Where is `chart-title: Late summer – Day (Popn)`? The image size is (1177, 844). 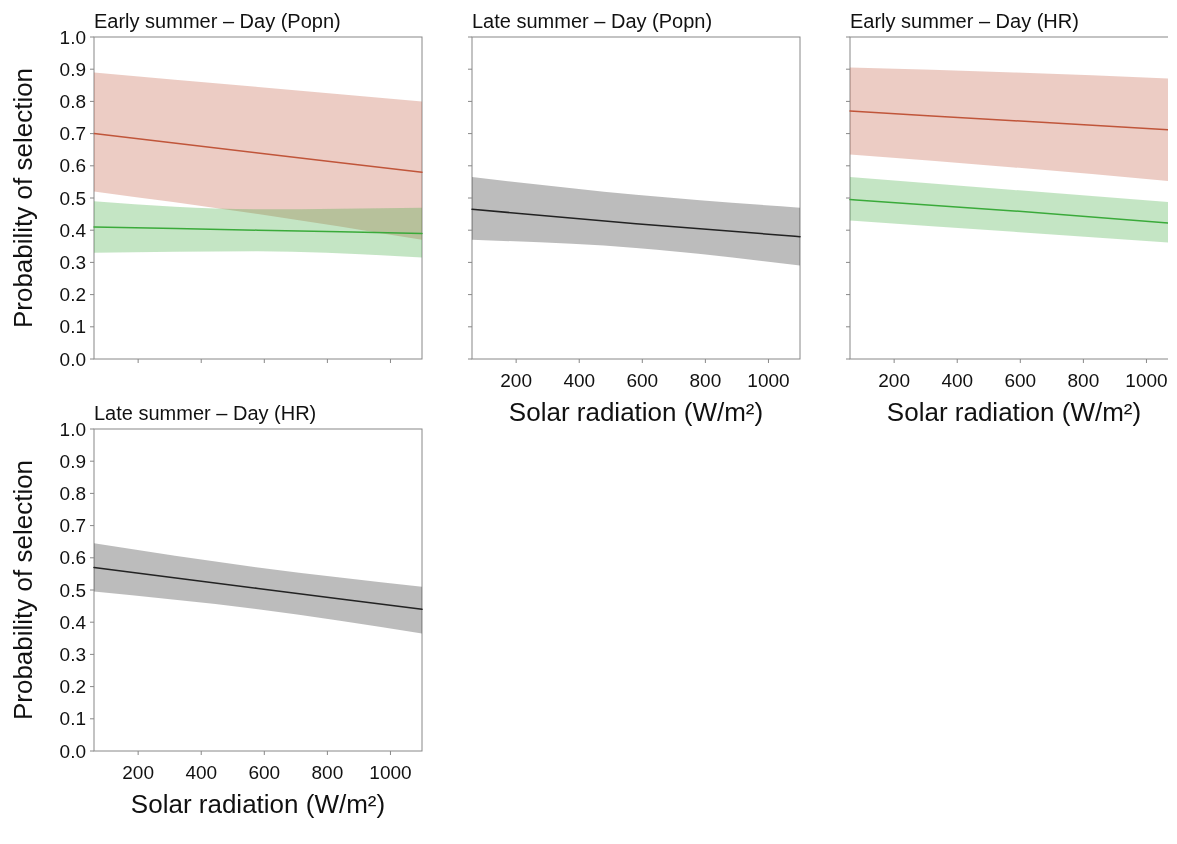
chart-title: Late summer – Day (Popn) is located at coordinates (592, 21).